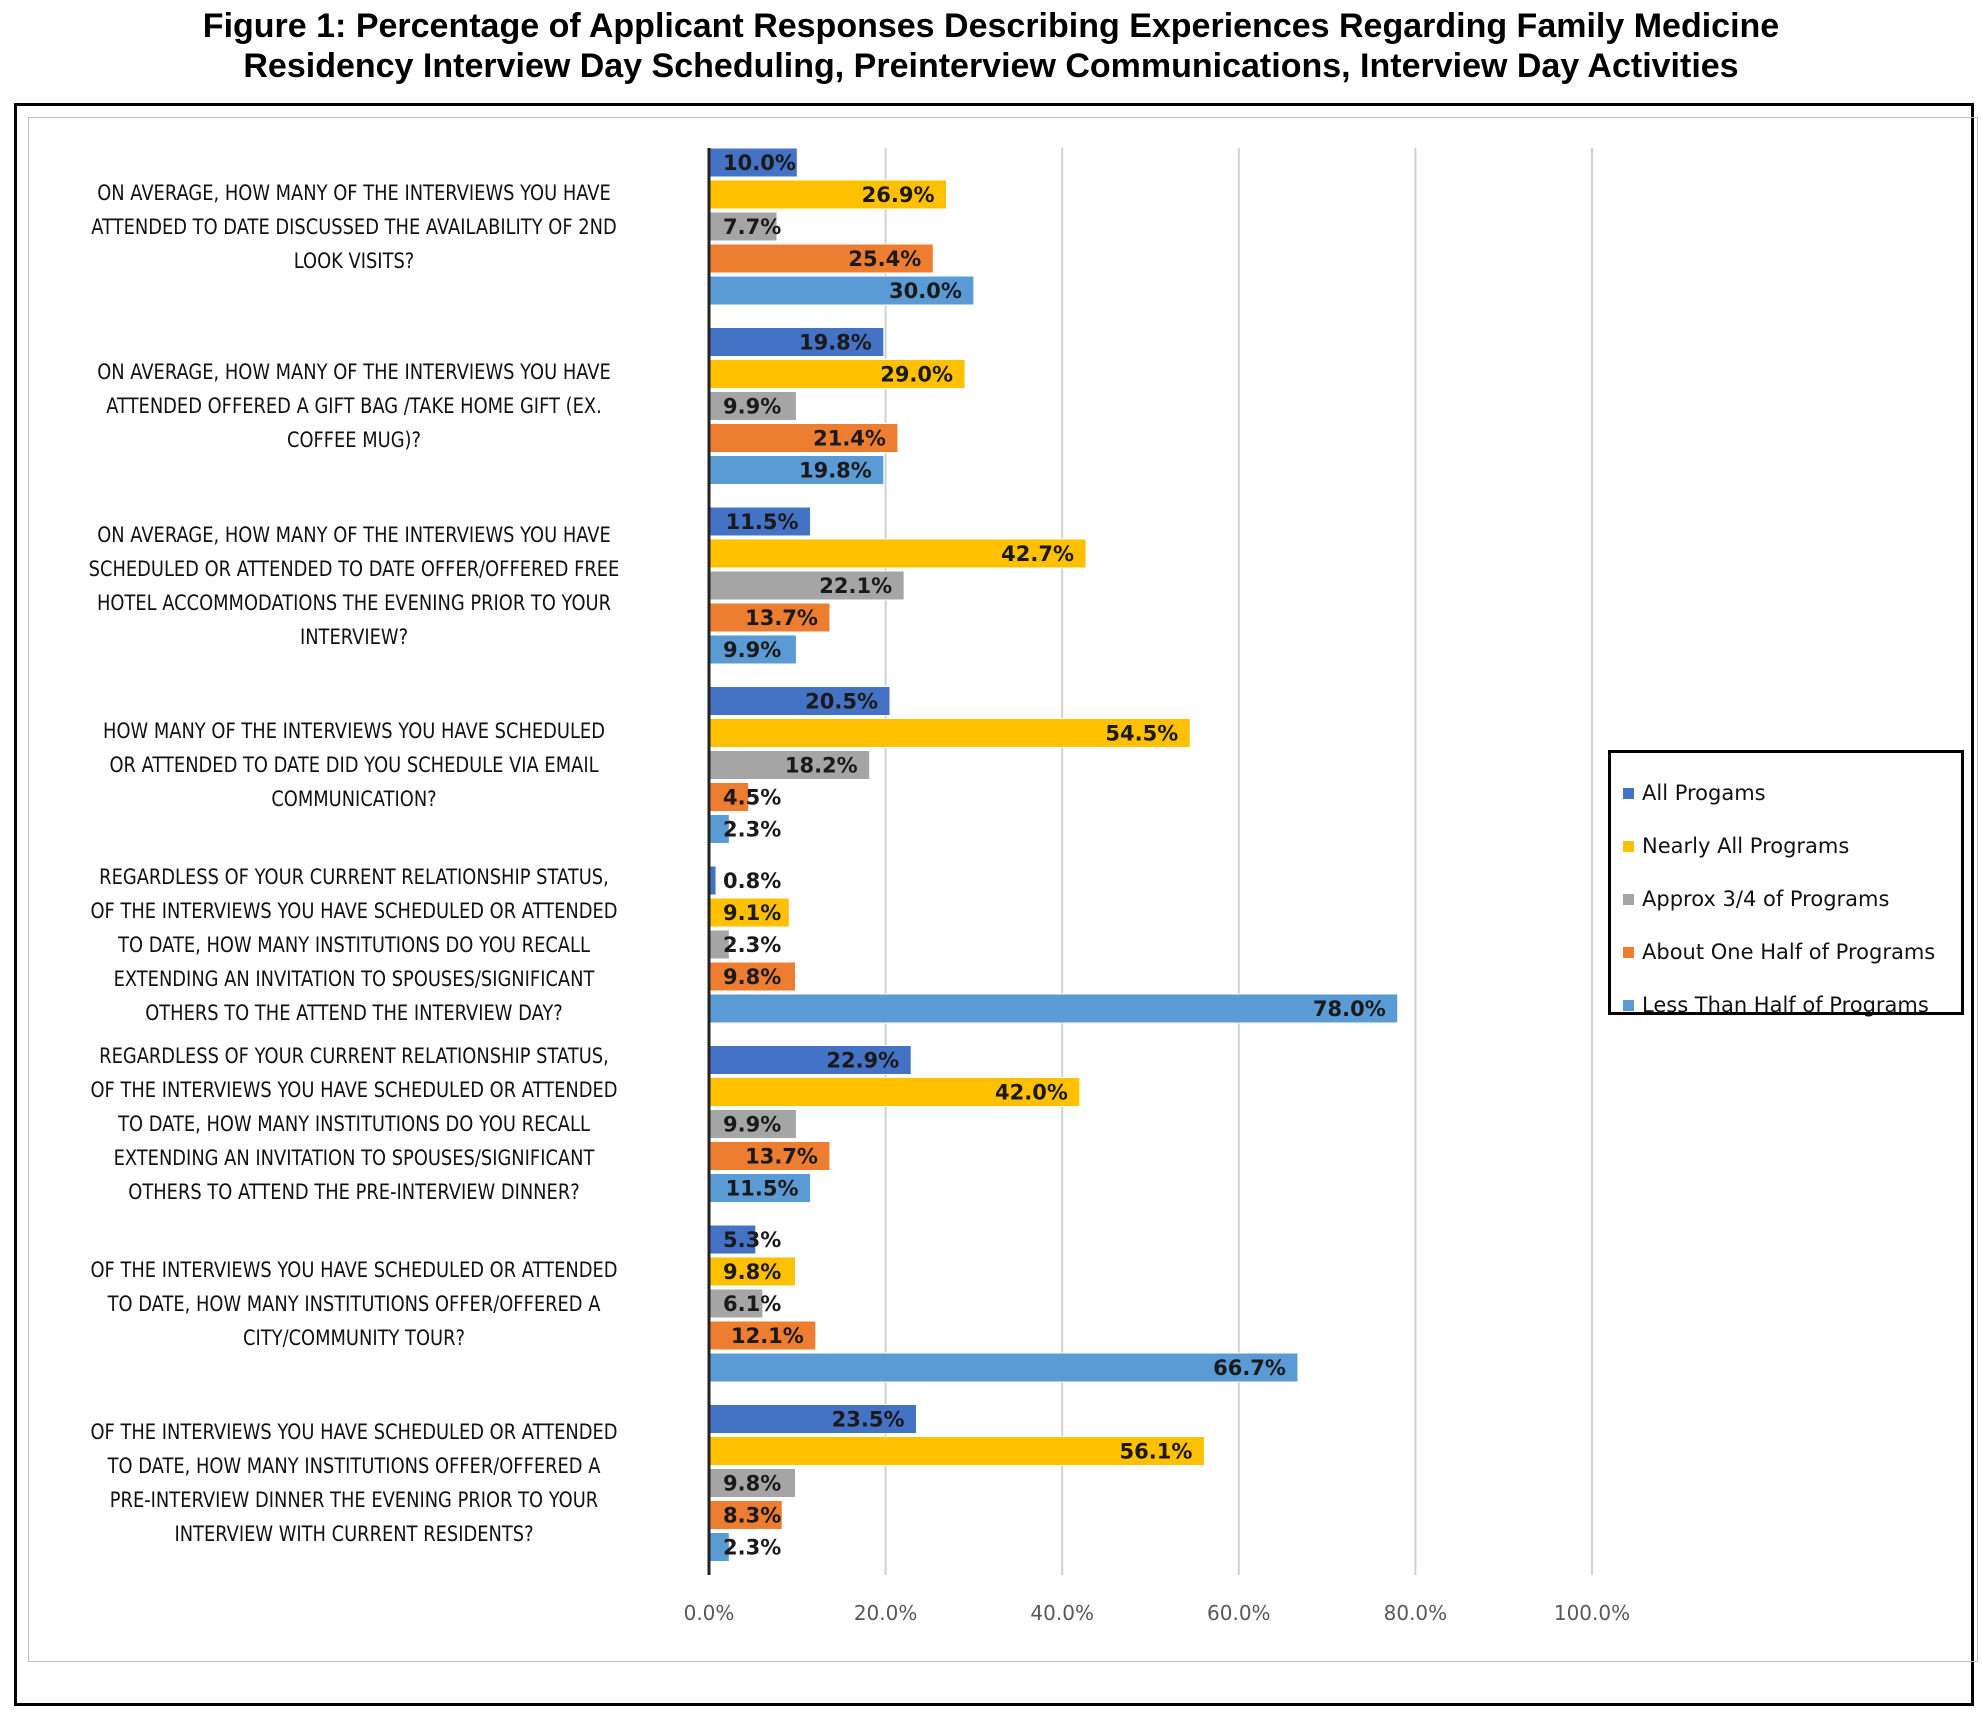 The height and width of the screenshot is (1713, 1982). Describe the element at coordinates (916, 375) in the screenshot. I see `data-label: 29.0%` at that location.